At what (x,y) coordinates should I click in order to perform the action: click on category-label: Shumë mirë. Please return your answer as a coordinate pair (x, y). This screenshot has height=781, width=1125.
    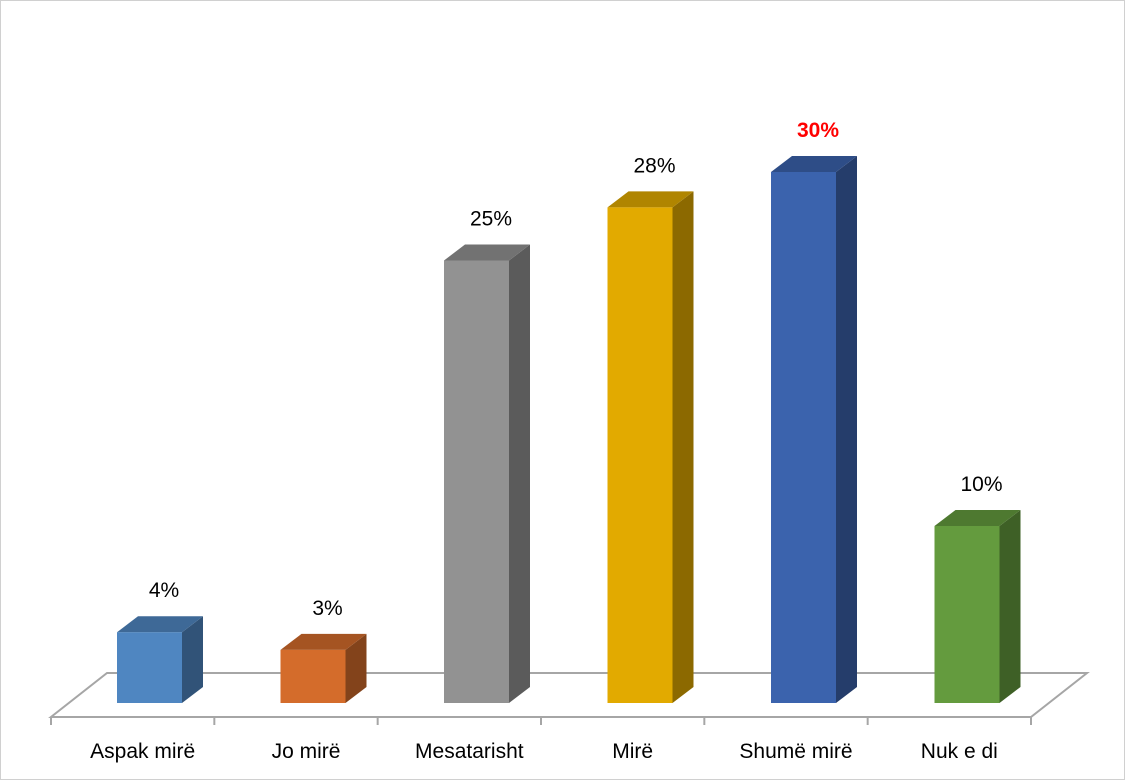
    Looking at the image, I should click on (795, 751).